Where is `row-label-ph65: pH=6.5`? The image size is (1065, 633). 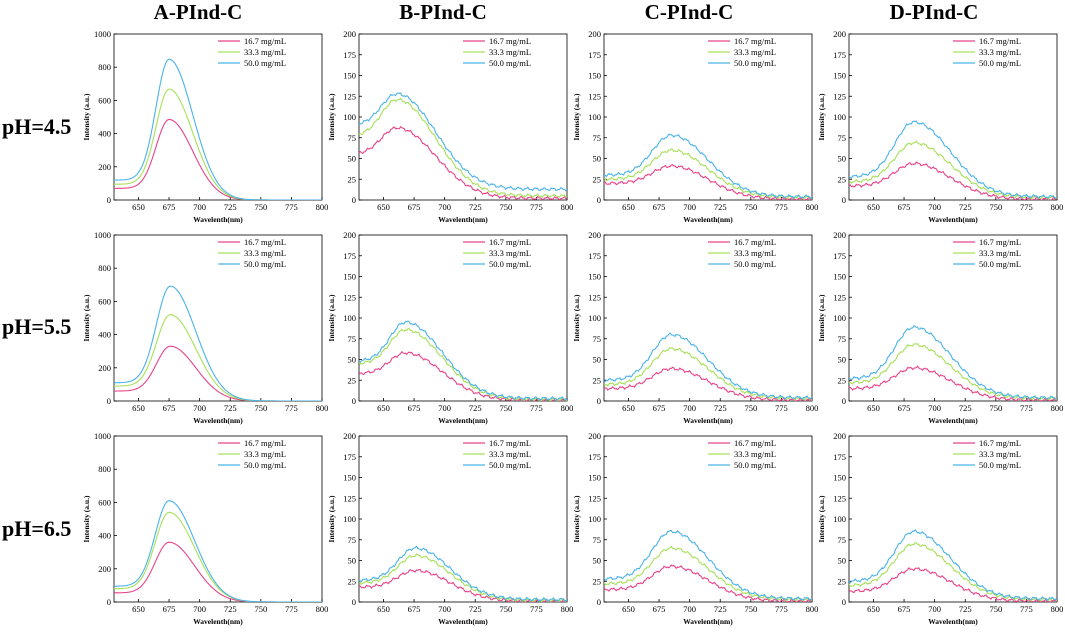 row-label-ph65: pH=6.5 is located at coordinates (36, 528).